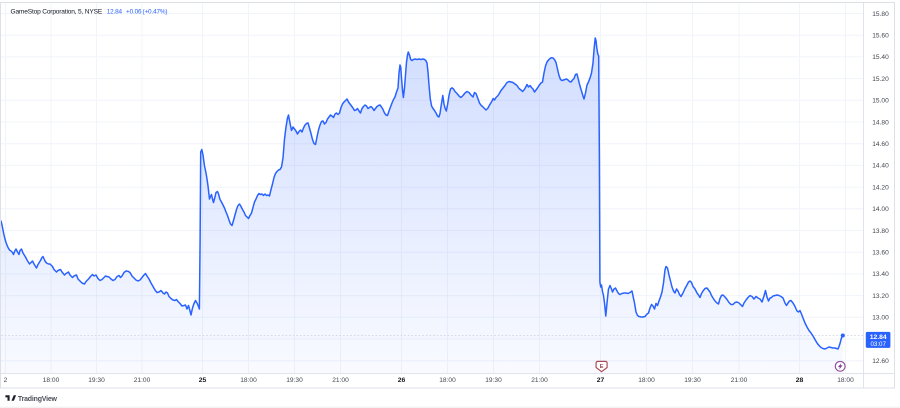 This screenshot has height=408, width=900. Describe the element at coordinates (155, 11) in the screenshot. I see `svg-text: (+0.47%)` at that location.